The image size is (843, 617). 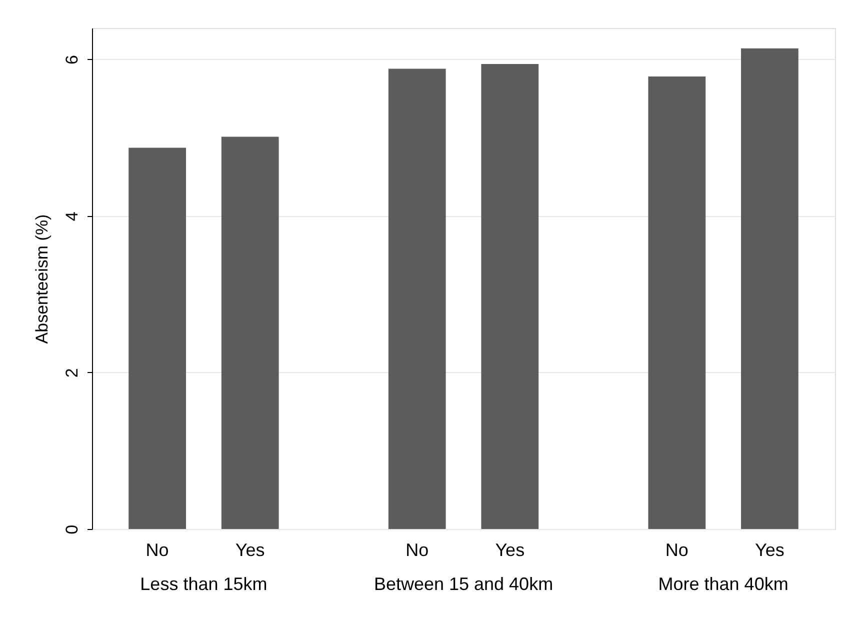 I want to click on text: Between 15 and 40km, so click(x=464, y=584).